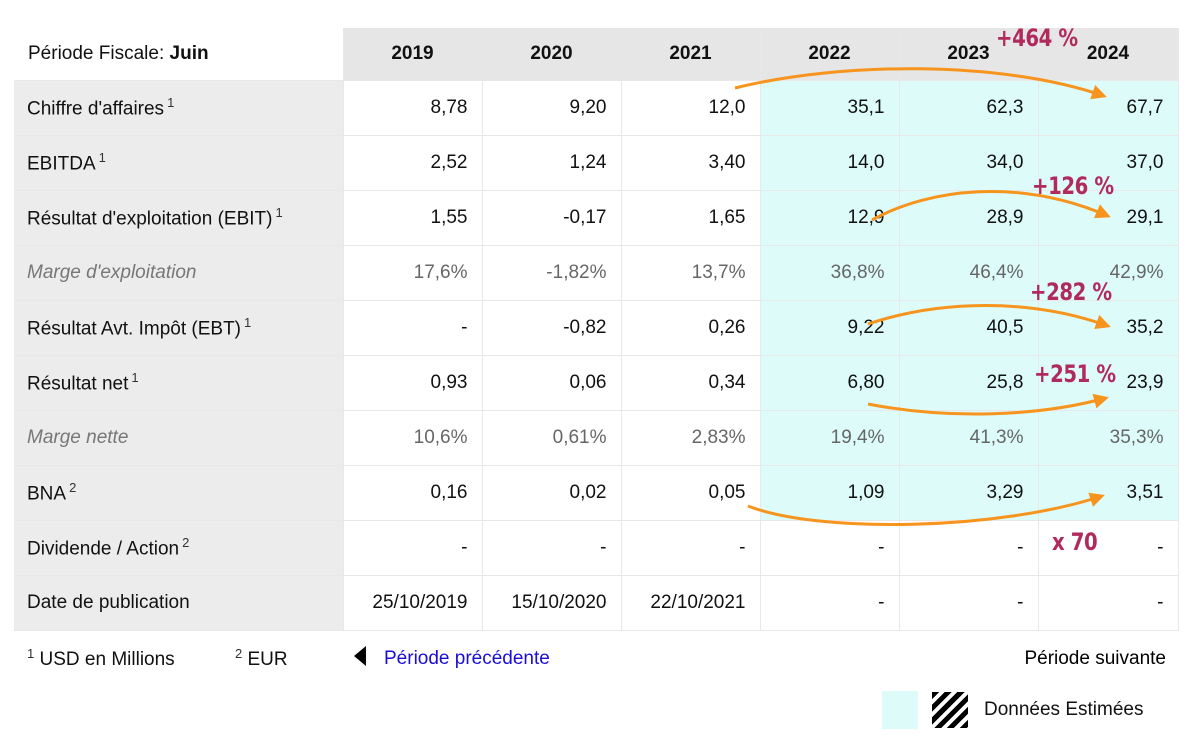 The height and width of the screenshot is (738, 1194). I want to click on table-cell: 0,06, so click(552, 383).